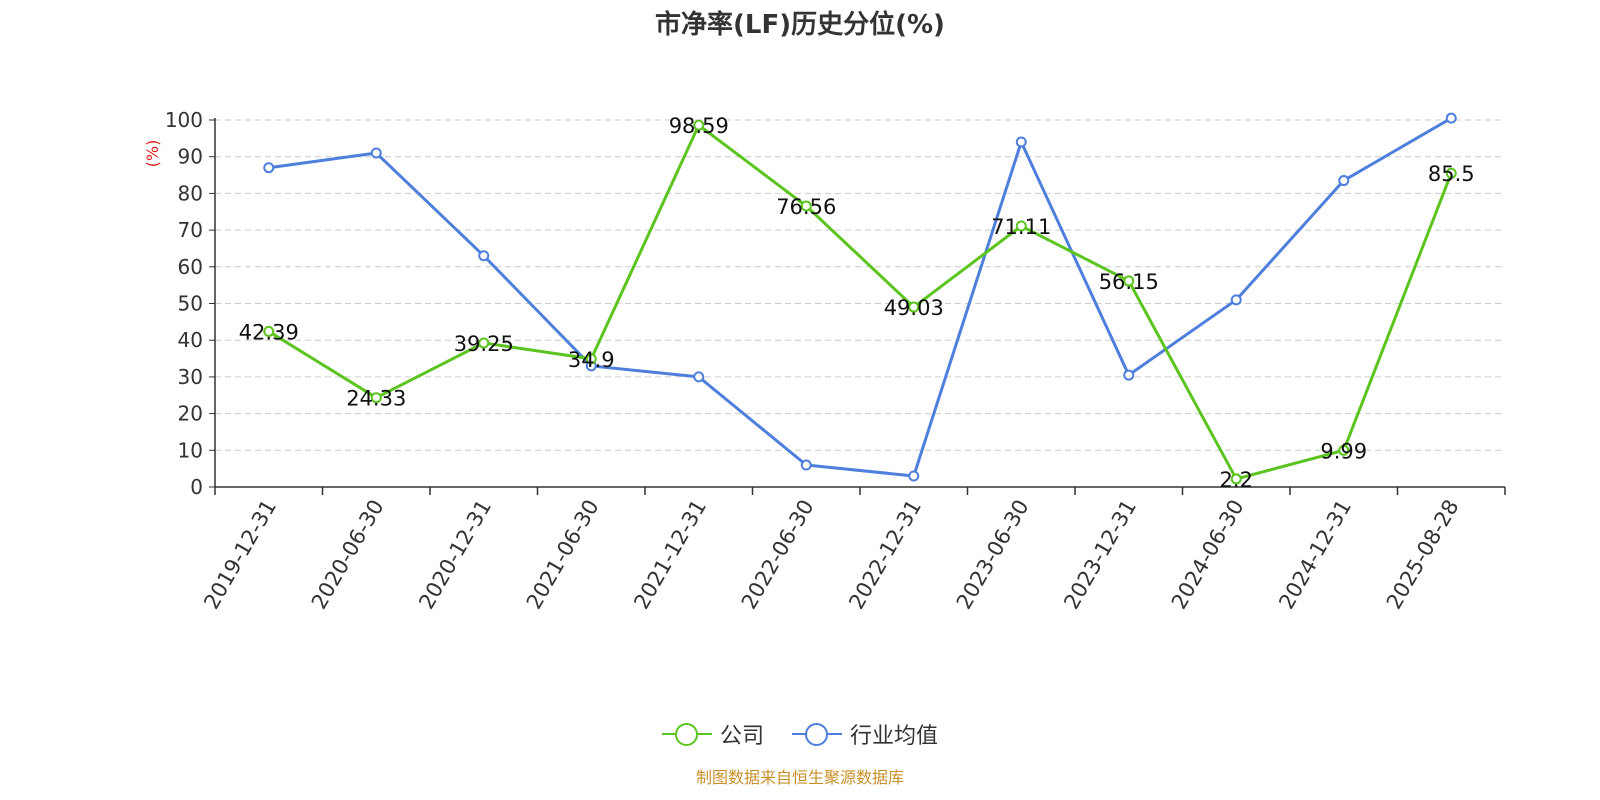  I want to click on legend-company-symbol, so click(686, 734).